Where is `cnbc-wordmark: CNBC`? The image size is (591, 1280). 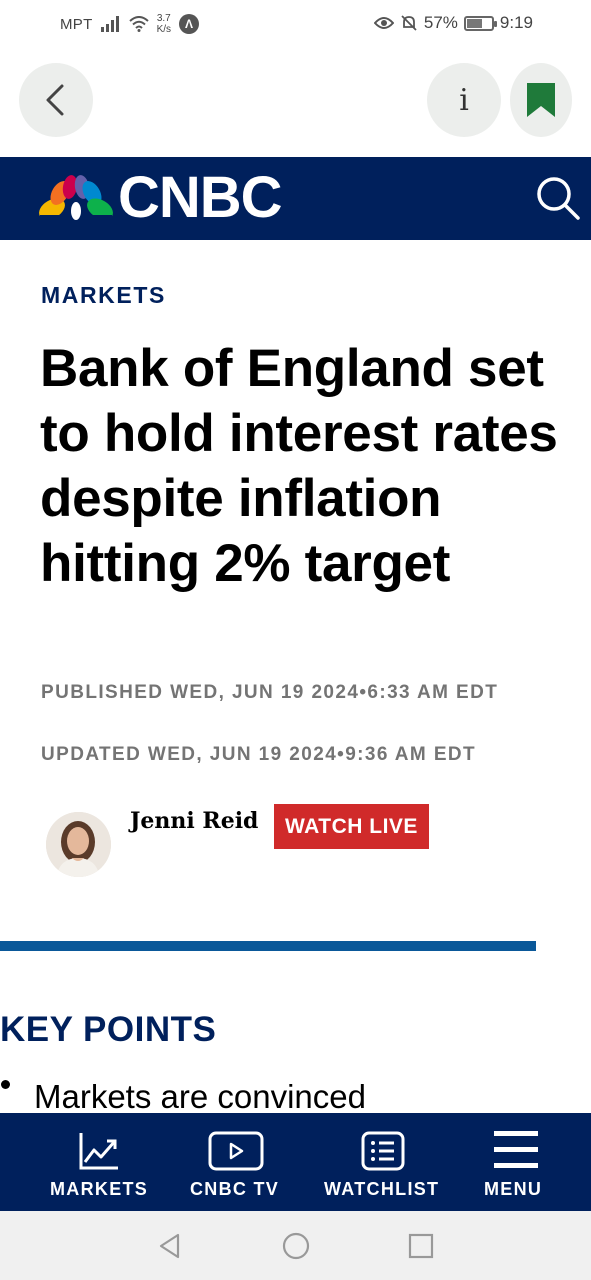 cnbc-wordmark: CNBC is located at coordinates (200, 197).